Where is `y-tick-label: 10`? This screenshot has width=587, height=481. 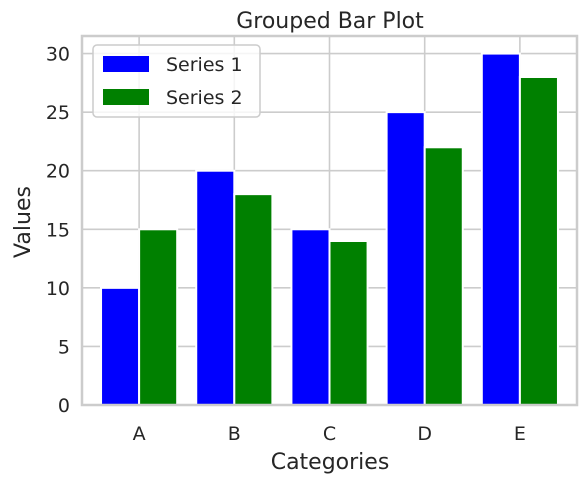
y-tick-label: 10 is located at coordinates (58, 289).